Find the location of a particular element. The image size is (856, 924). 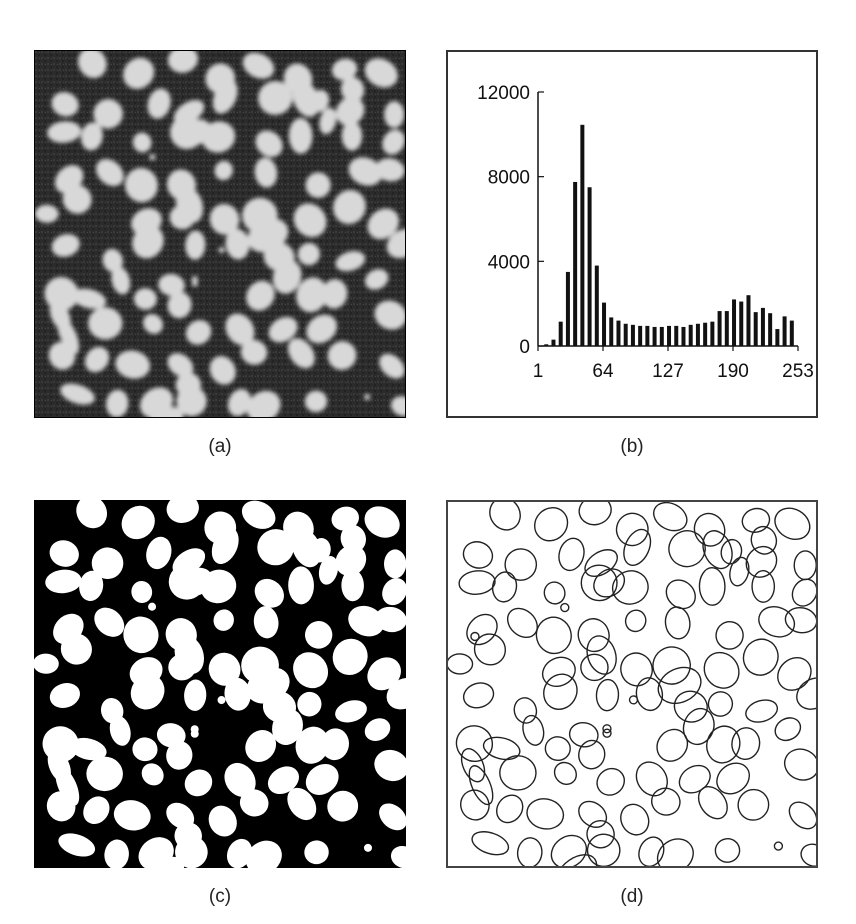

caption-c: (c) is located at coordinates (220, 896).